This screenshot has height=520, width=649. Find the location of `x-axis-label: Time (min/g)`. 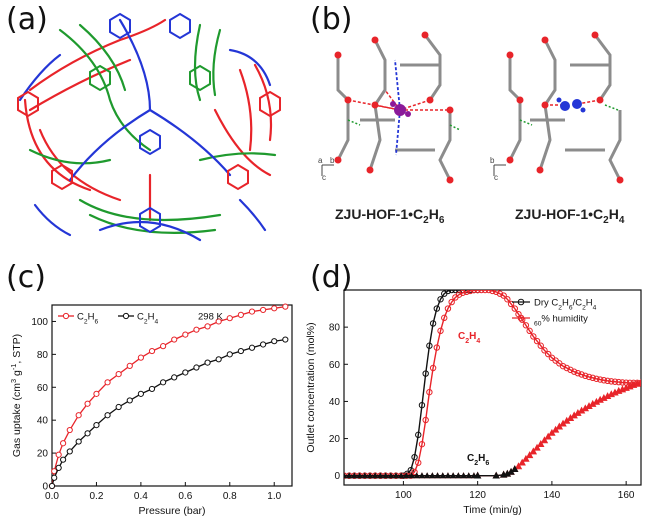

x-axis-label: Time (min/g) is located at coordinates (492, 510).